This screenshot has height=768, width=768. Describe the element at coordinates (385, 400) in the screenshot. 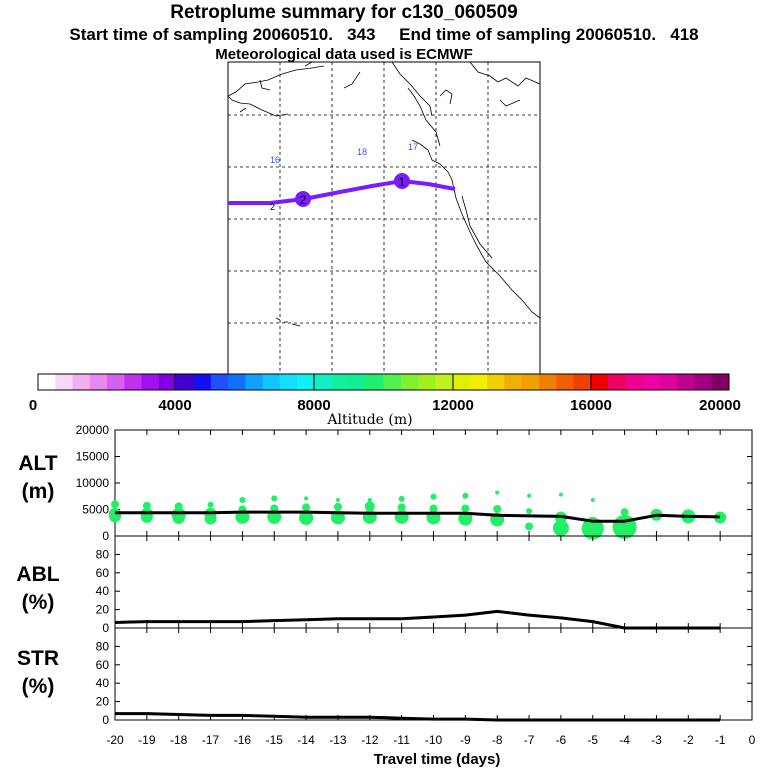

I see `altitude-colorbar: 0 4000 8000 12000 16000 20000 Altitude (m)` at that location.